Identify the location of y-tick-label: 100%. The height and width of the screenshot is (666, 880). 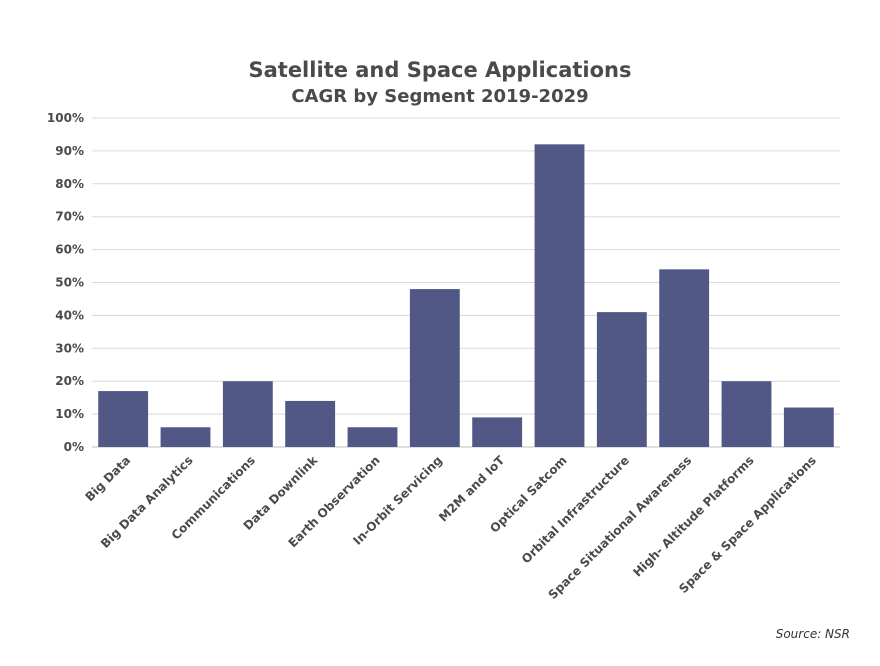
(65, 118).